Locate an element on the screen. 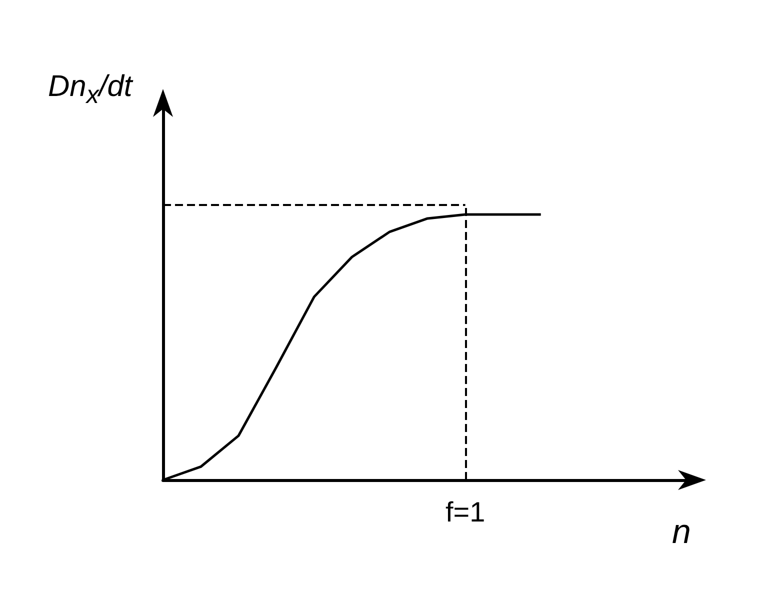 The height and width of the screenshot is (613, 776). y-axis-title: Dn$_{x}$/dt is located at coordinates (90, 90).